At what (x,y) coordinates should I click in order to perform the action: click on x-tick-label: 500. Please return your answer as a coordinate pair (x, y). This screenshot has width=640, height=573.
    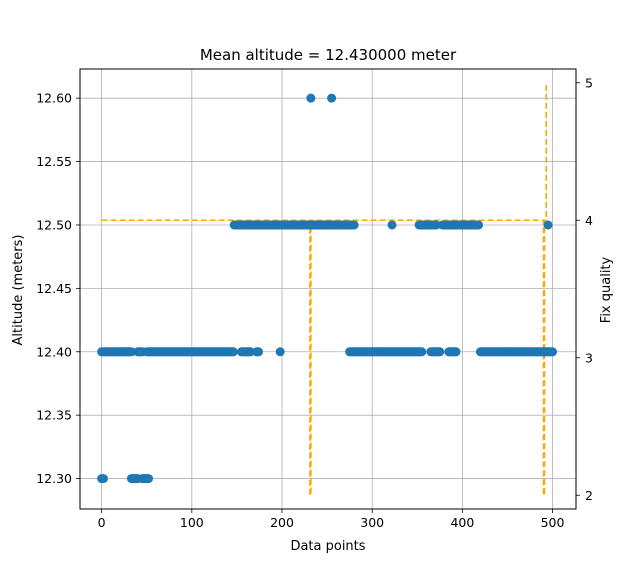
    Looking at the image, I should click on (553, 522).